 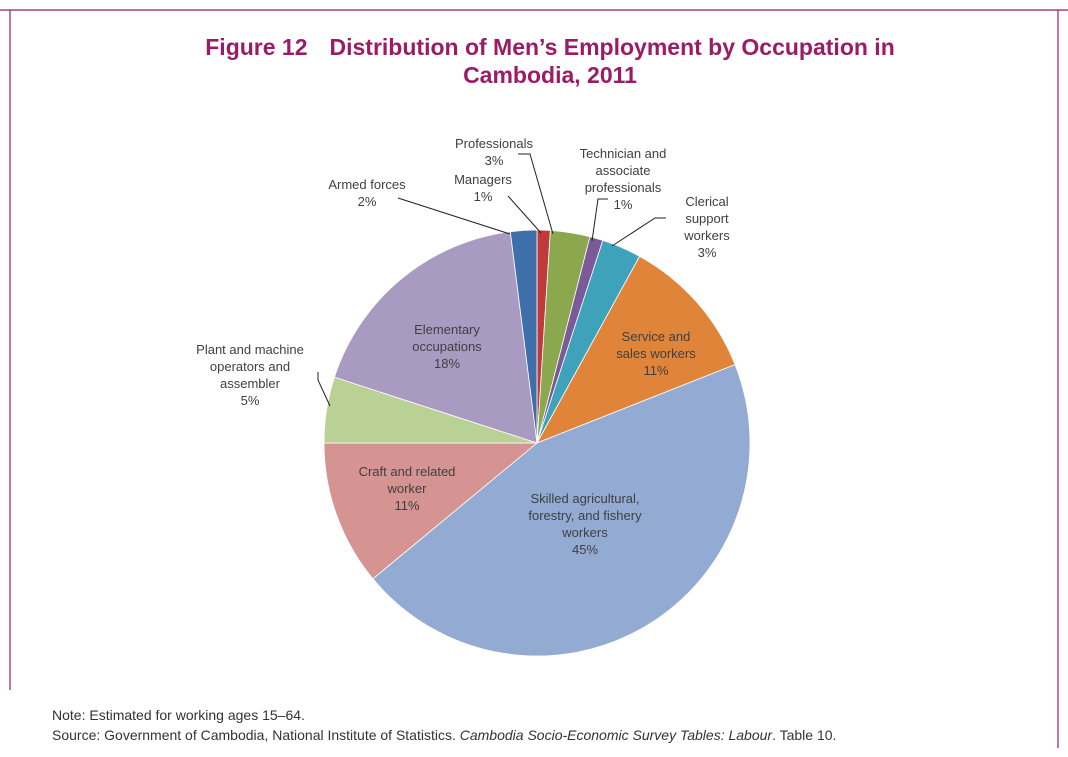 What do you see at coordinates (256, 47) in the screenshot?
I see `figure-label: Figure 12` at bounding box center [256, 47].